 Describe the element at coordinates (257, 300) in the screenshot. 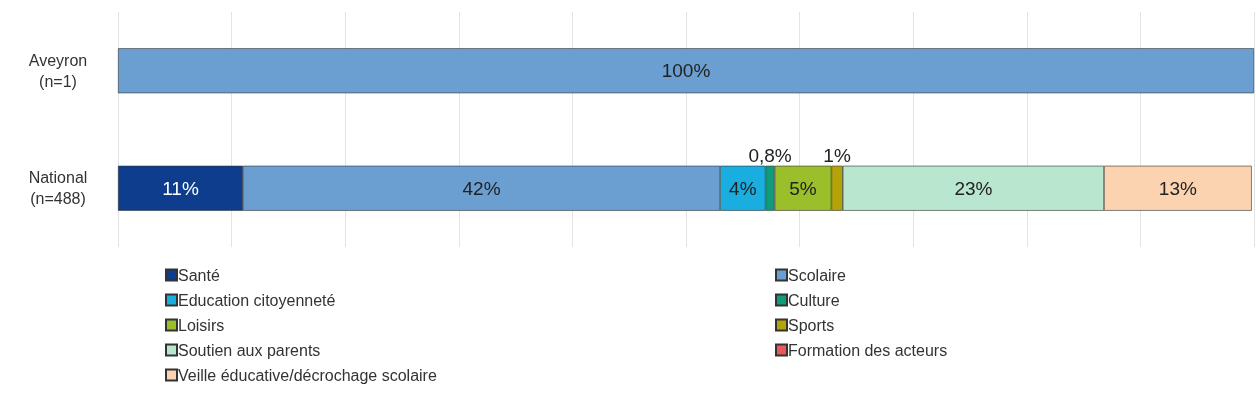

I see `legend-label: Education citoyenneté` at that location.